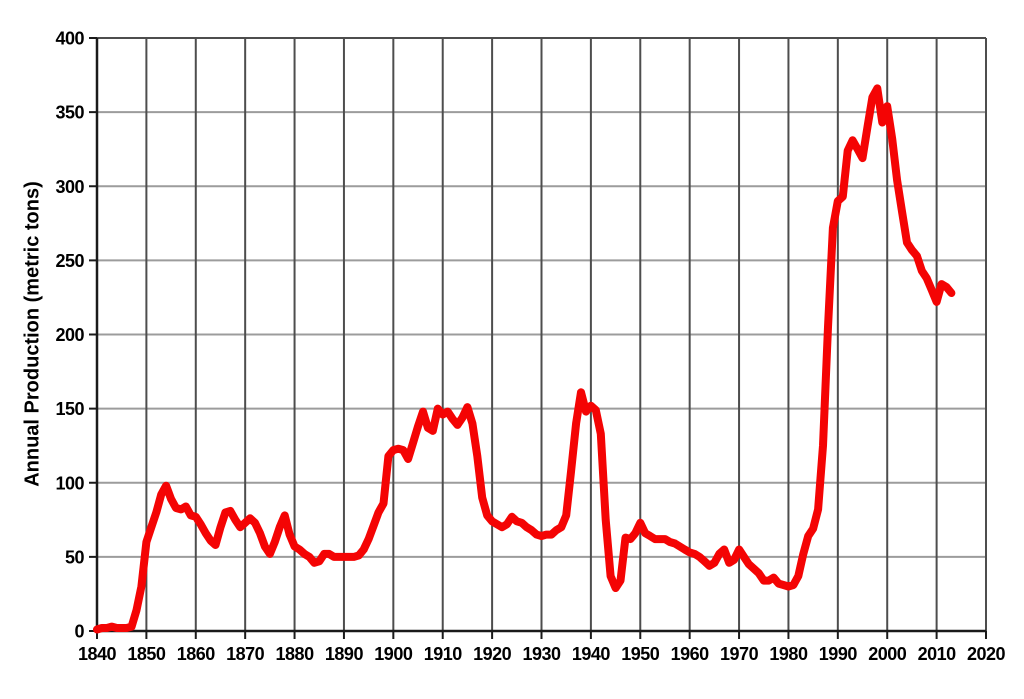  What do you see at coordinates (344, 654) in the screenshot?
I see `x-tick-label: 1890` at bounding box center [344, 654].